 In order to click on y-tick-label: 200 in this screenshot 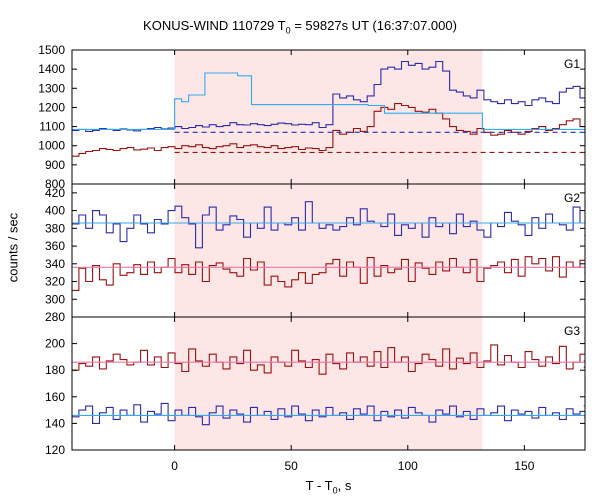, I will do `click(55, 344)`.